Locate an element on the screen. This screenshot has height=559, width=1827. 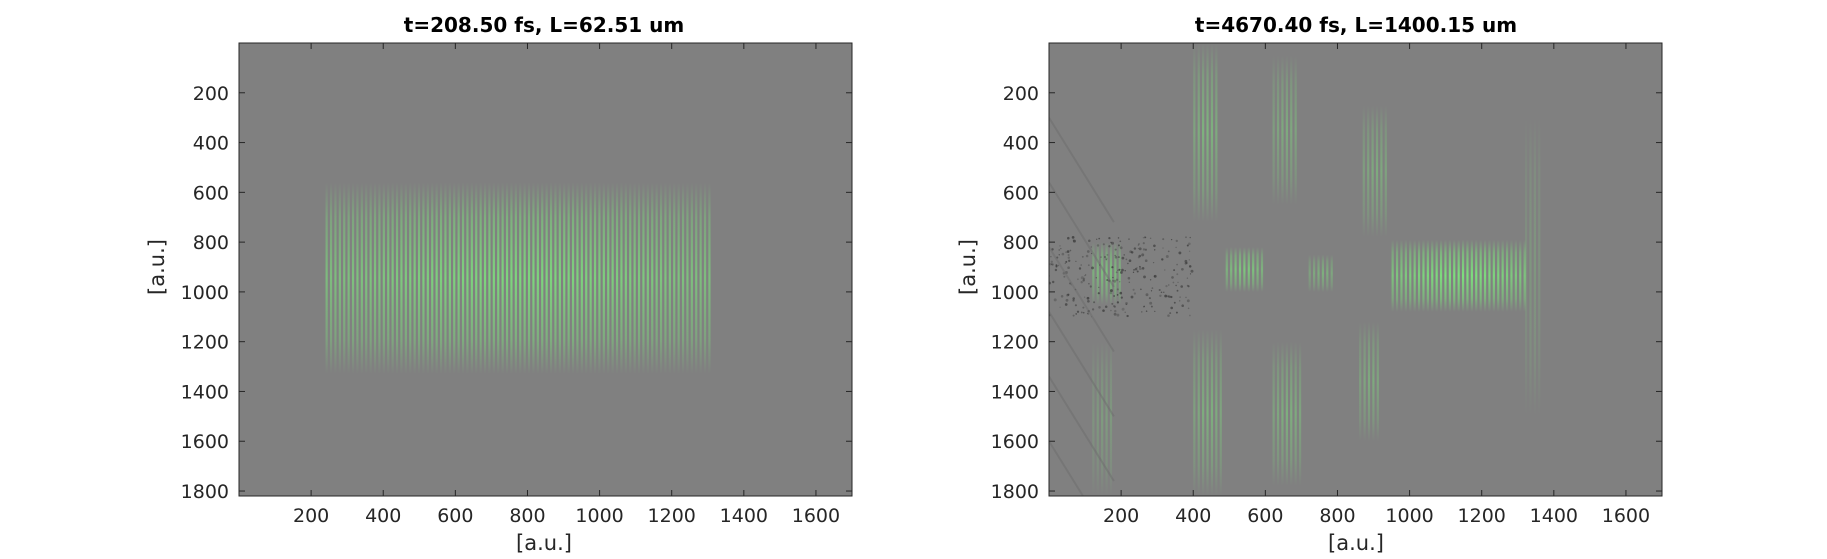
y-axis-label: [a.u.] is located at coordinates (968, 267).